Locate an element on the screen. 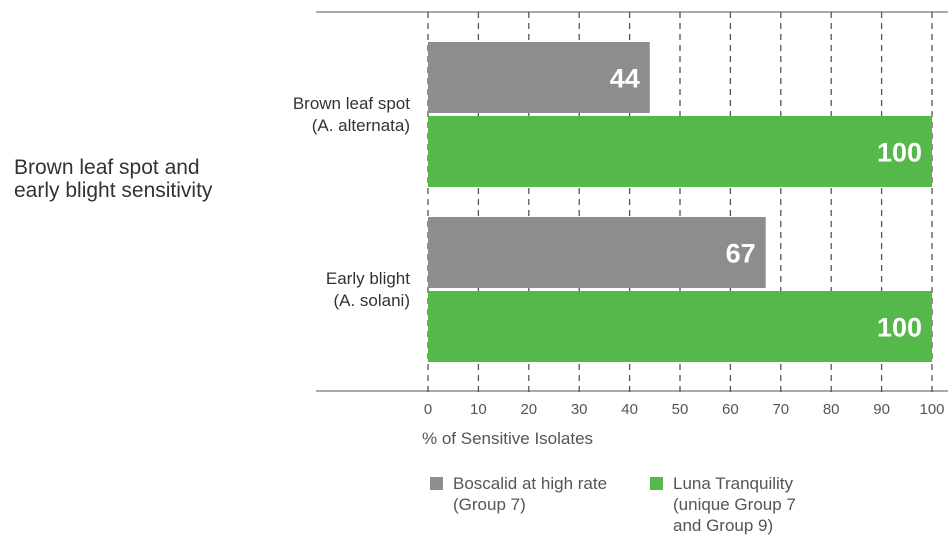 The height and width of the screenshot is (548, 952). legend-swatch-boscalid is located at coordinates (436, 483).